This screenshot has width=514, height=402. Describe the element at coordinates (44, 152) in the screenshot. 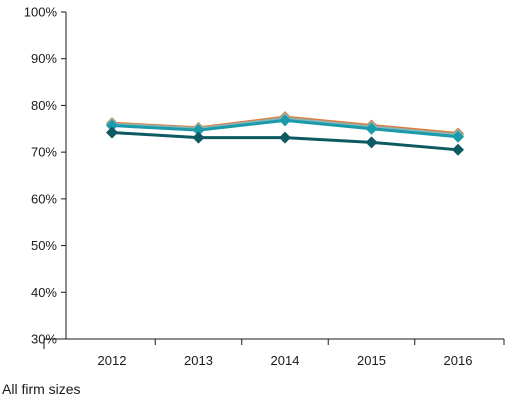

I see `y-tick-label: 70%` at that location.